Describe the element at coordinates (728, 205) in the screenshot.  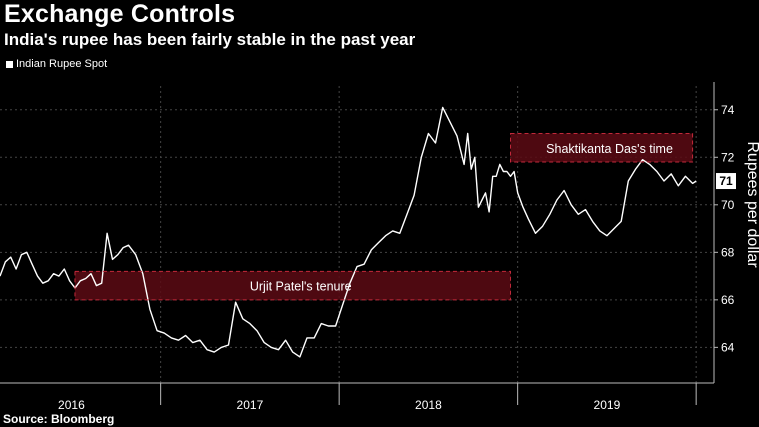
I see `y-tick-label: 70` at that location.